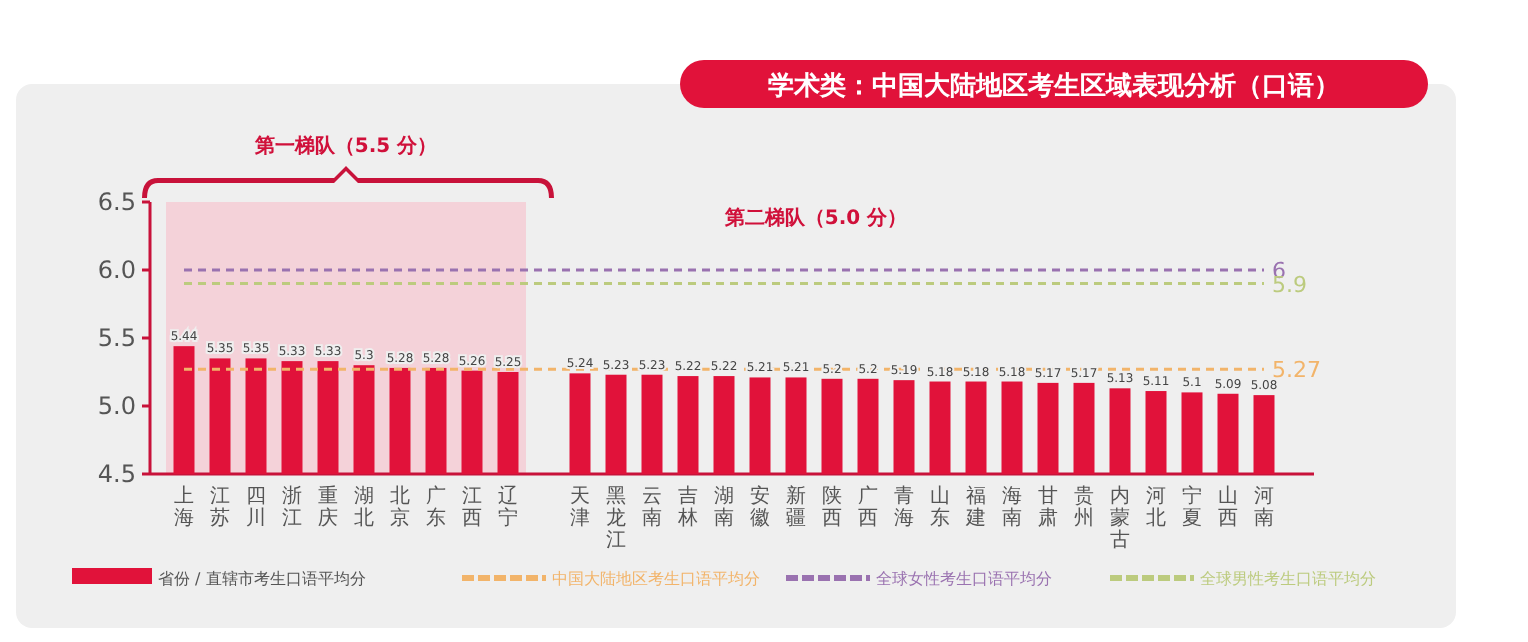  I want to click on y-tick-label: 4.5, so click(116, 474).